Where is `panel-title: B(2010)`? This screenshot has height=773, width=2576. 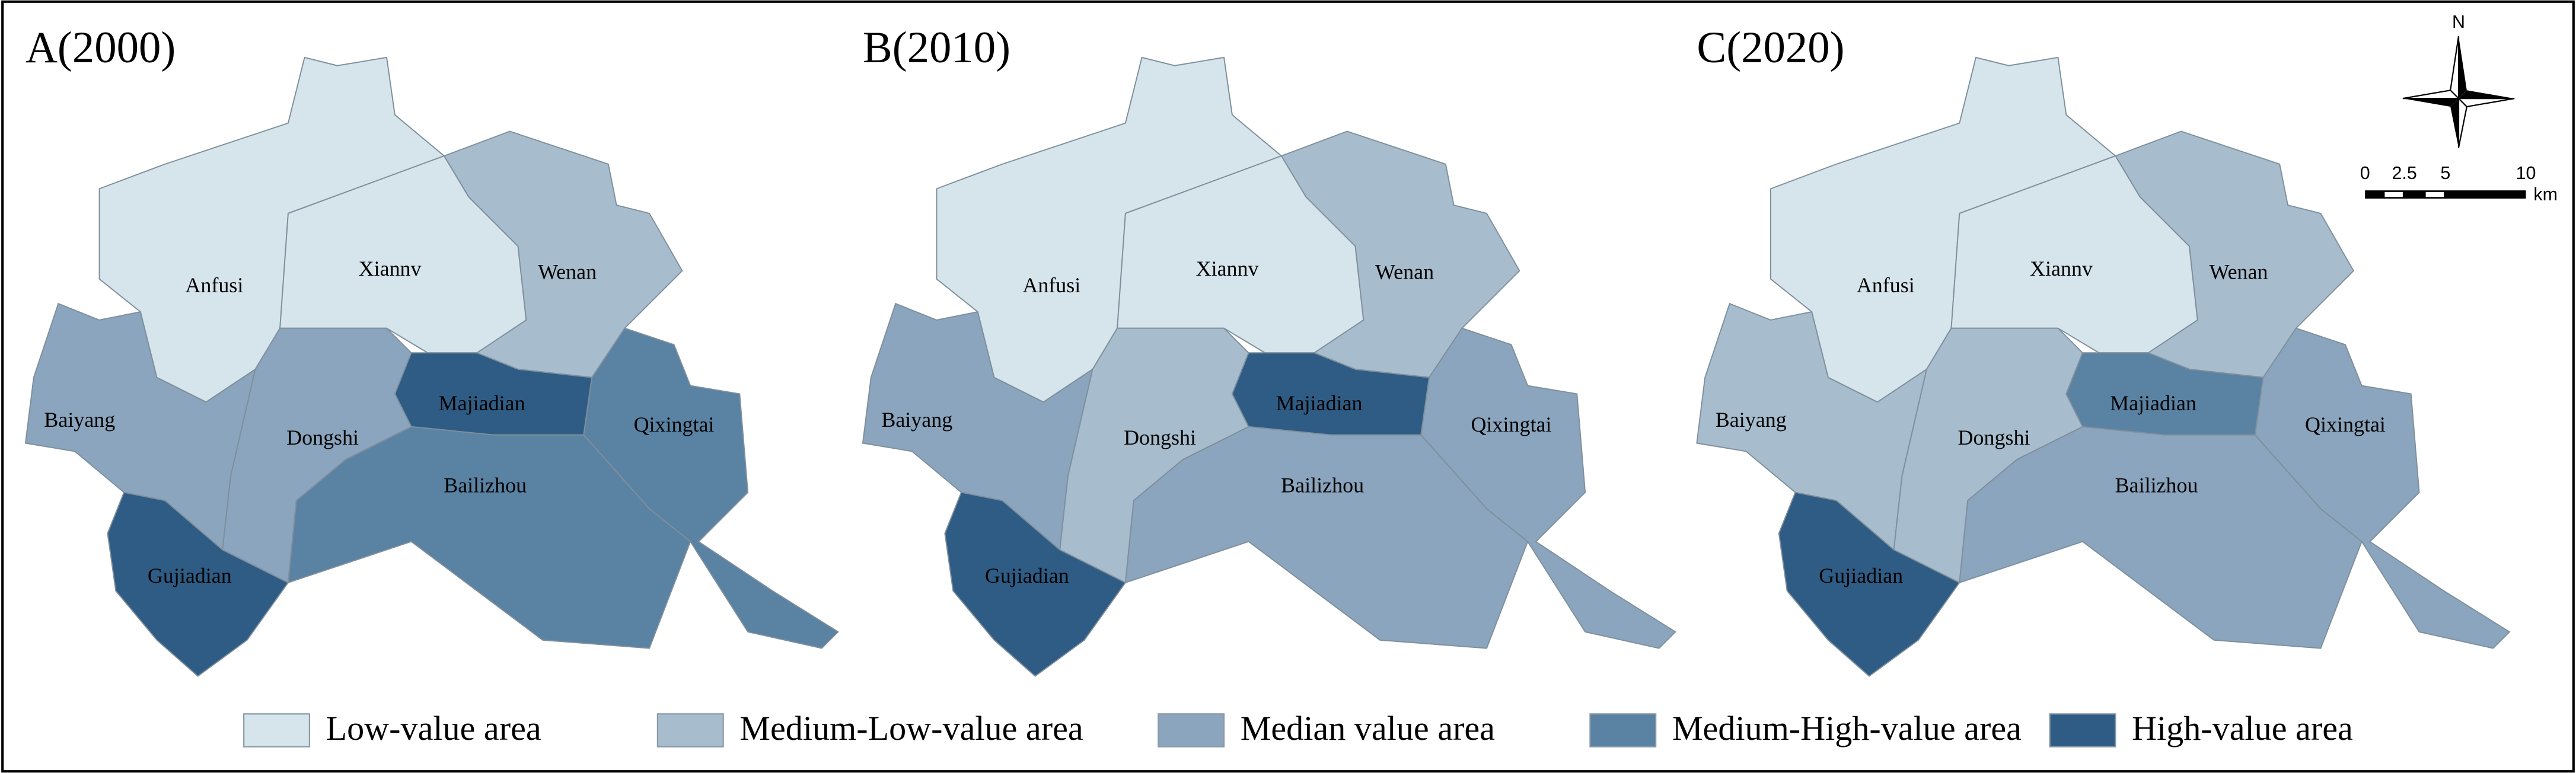
panel-title: B(2010) is located at coordinates (936, 47).